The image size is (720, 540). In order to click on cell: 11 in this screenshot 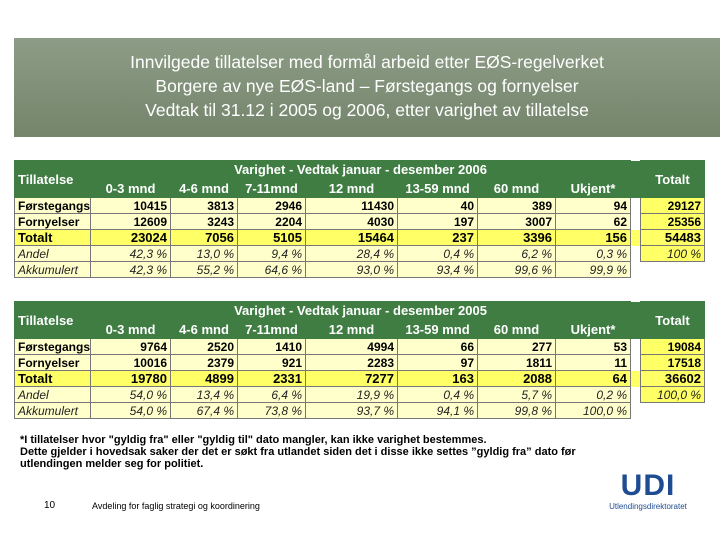, I will do `click(593, 362)`.